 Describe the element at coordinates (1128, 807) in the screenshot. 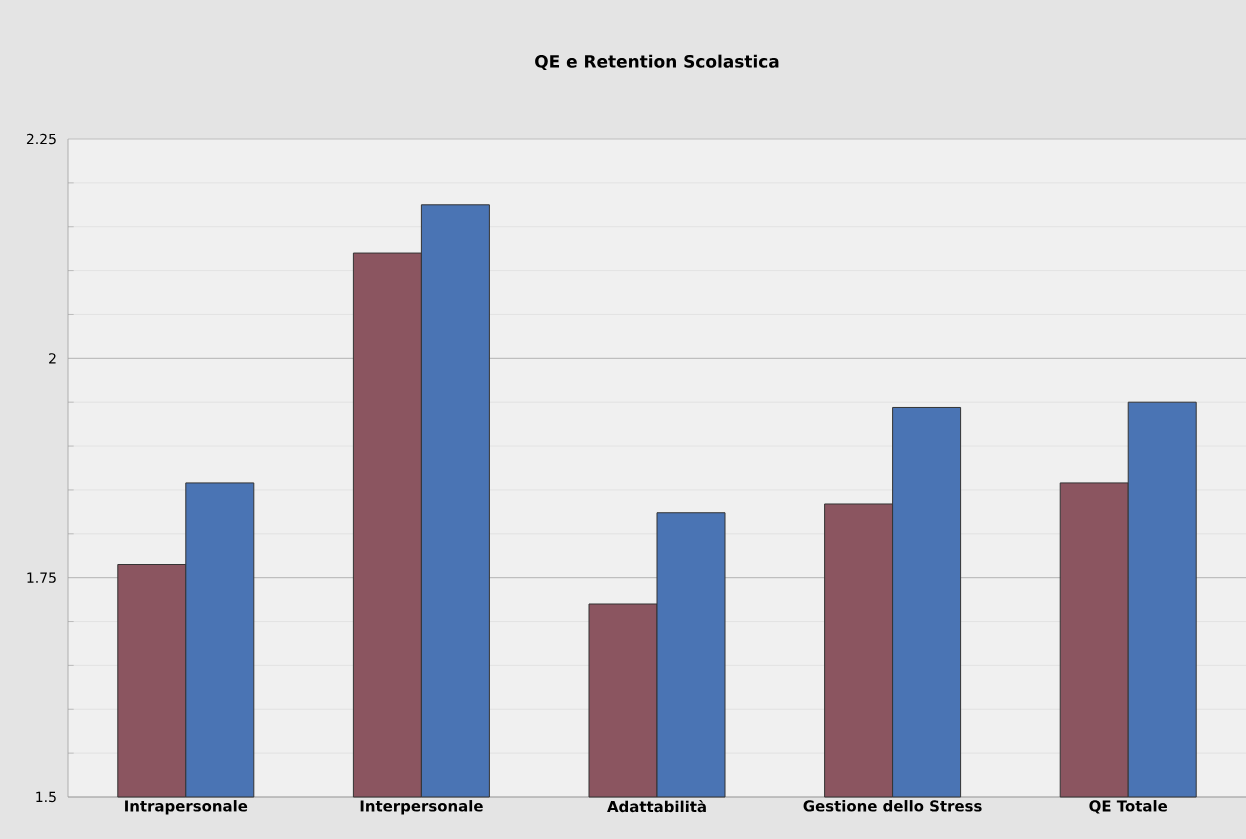

I see `x-tick-label: QE Totale` at that location.